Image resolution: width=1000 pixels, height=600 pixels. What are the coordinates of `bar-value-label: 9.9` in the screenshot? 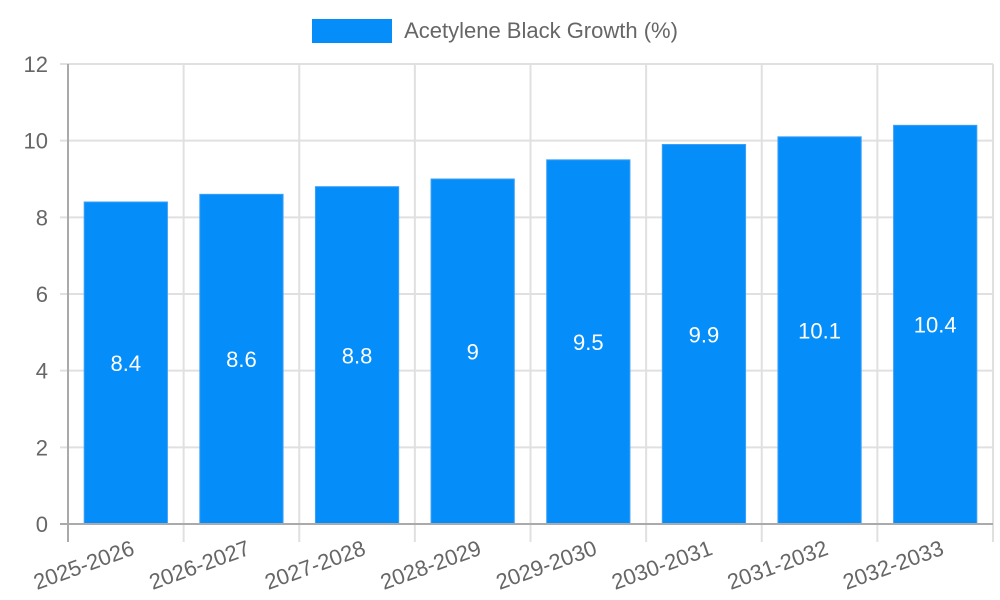 It's located at (704, 334).